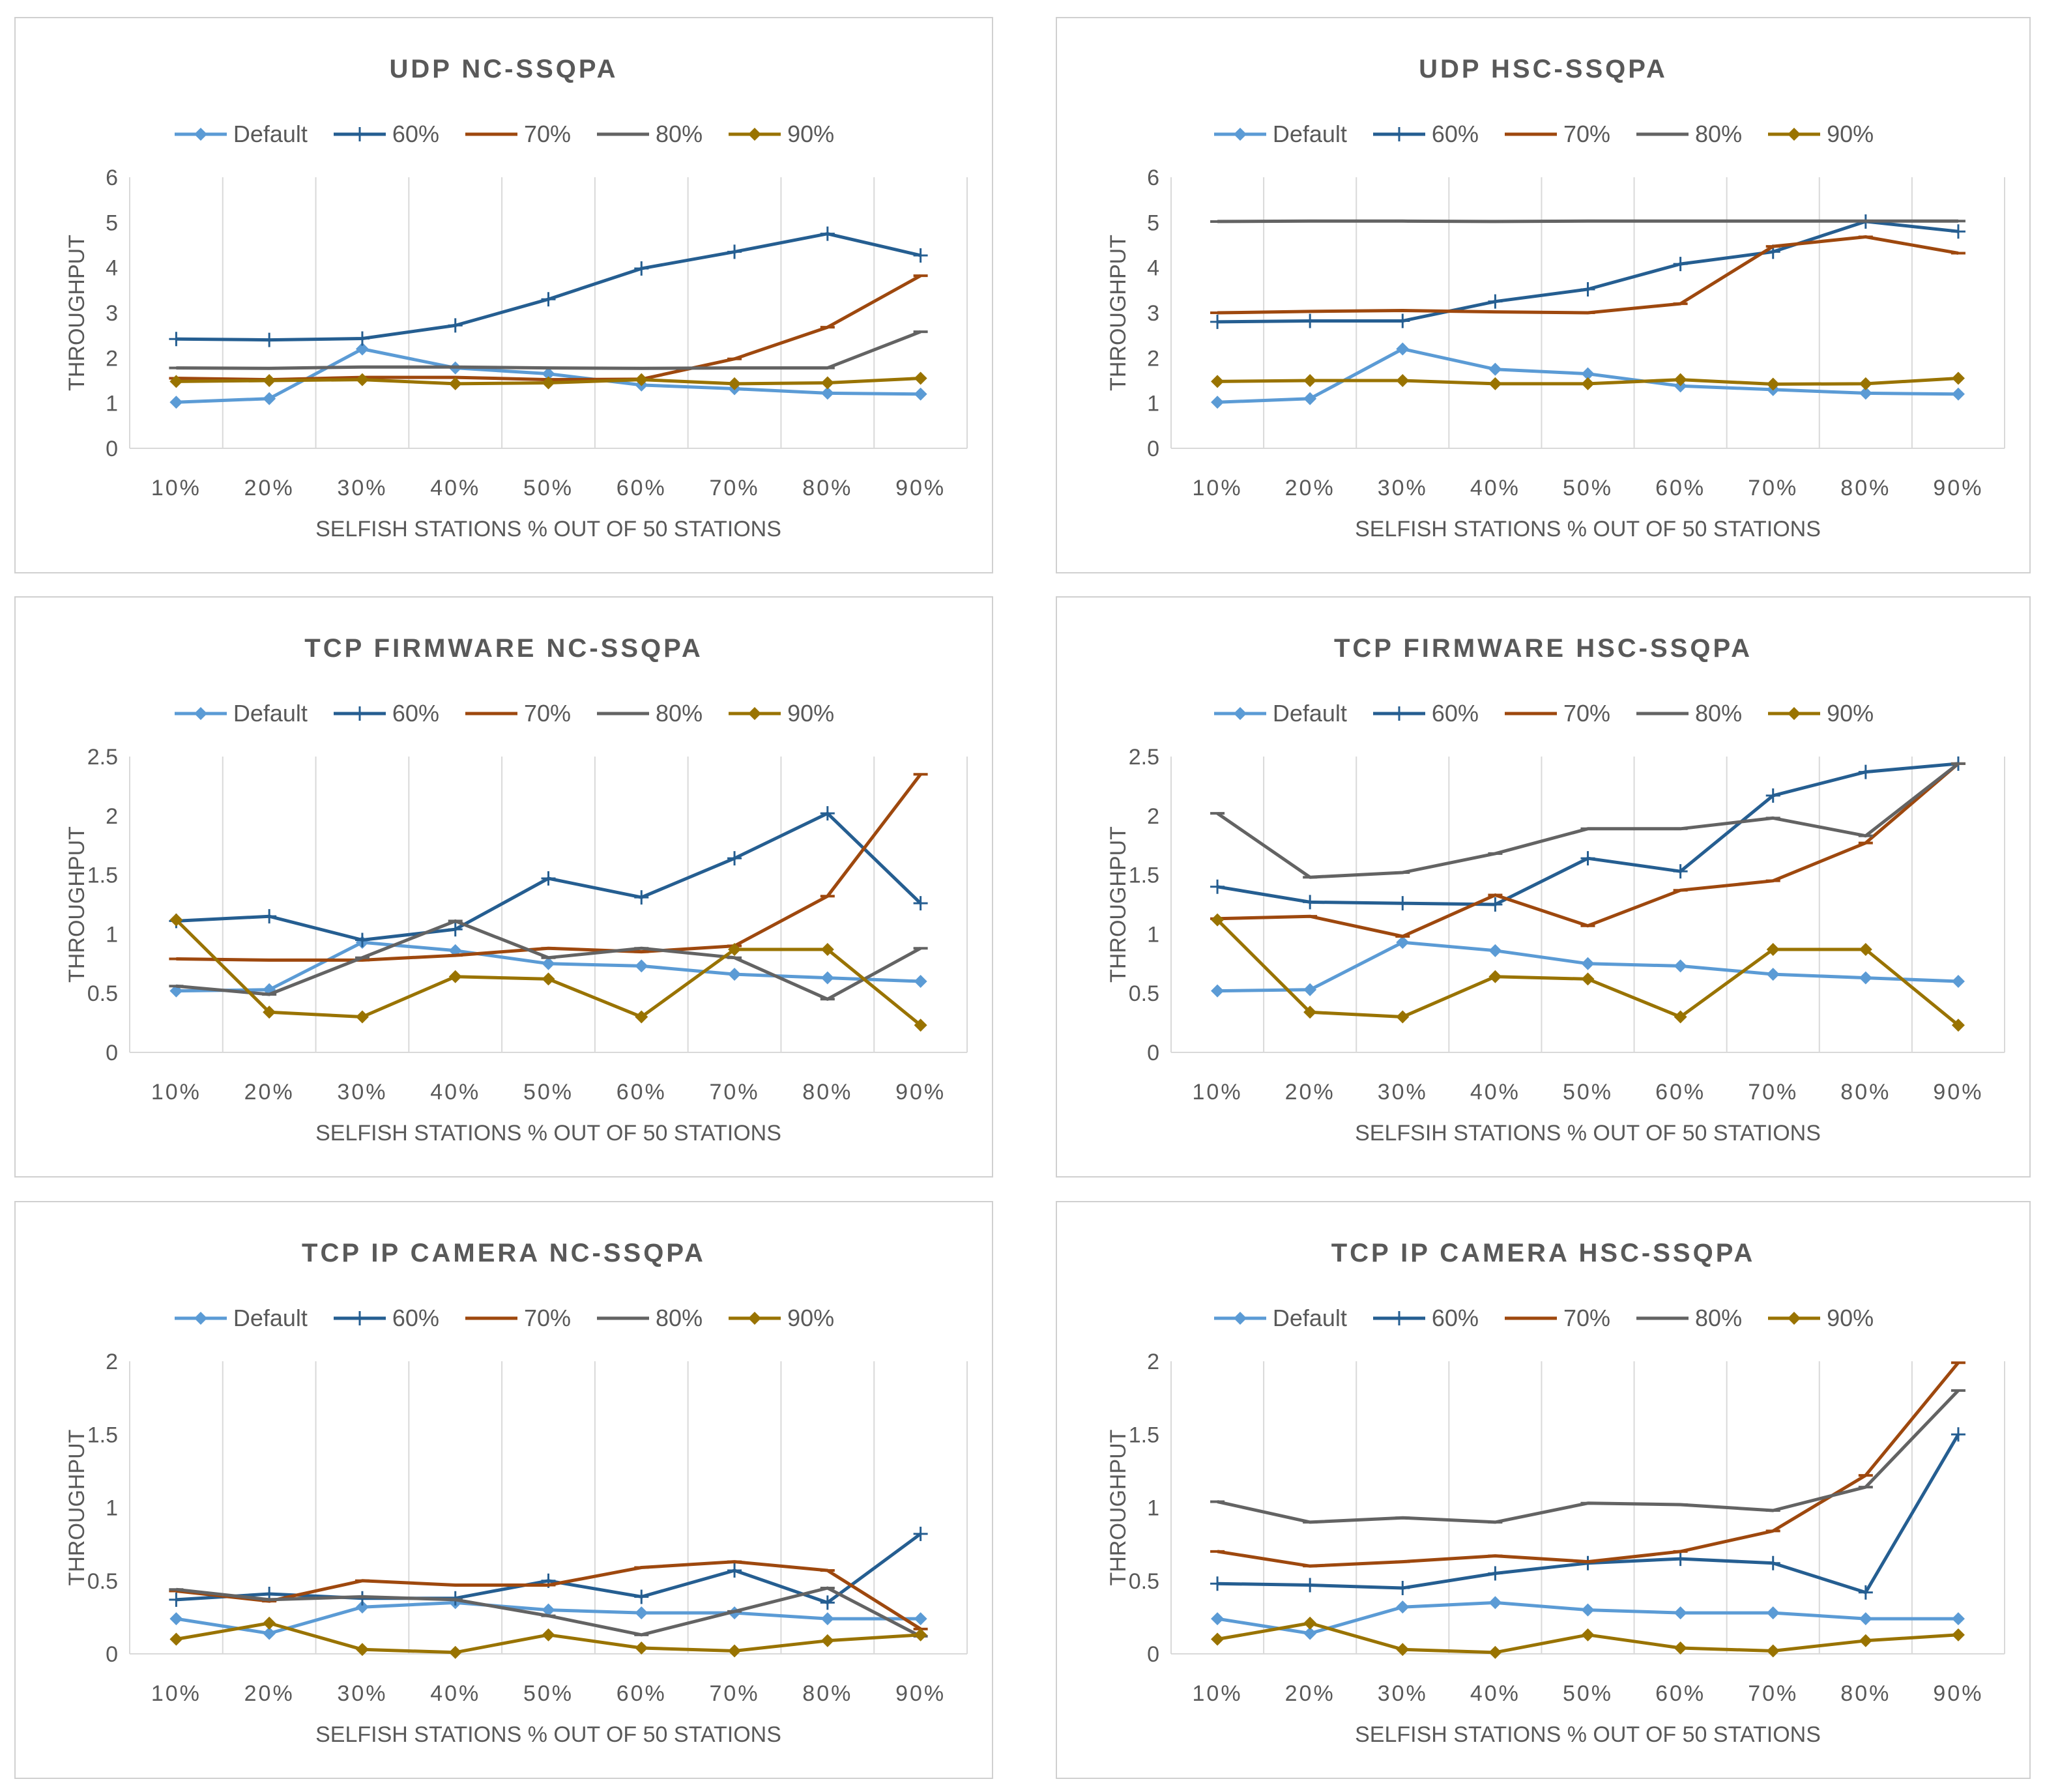  What do you see at coordinates (1495, 488) in the screenshot?
I see `x-tick-label: 40%` at bounding box center [1495, 488].